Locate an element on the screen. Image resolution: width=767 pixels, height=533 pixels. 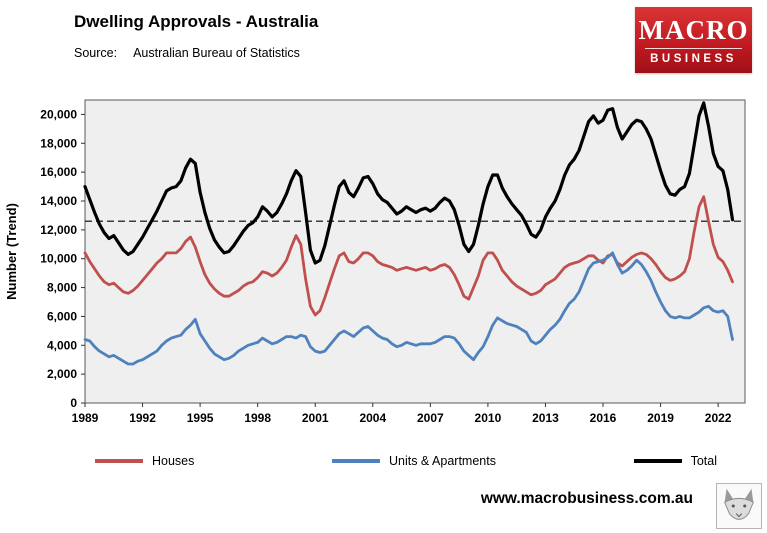
x-tick-label: 2001 is located at coordinates (315, 418).